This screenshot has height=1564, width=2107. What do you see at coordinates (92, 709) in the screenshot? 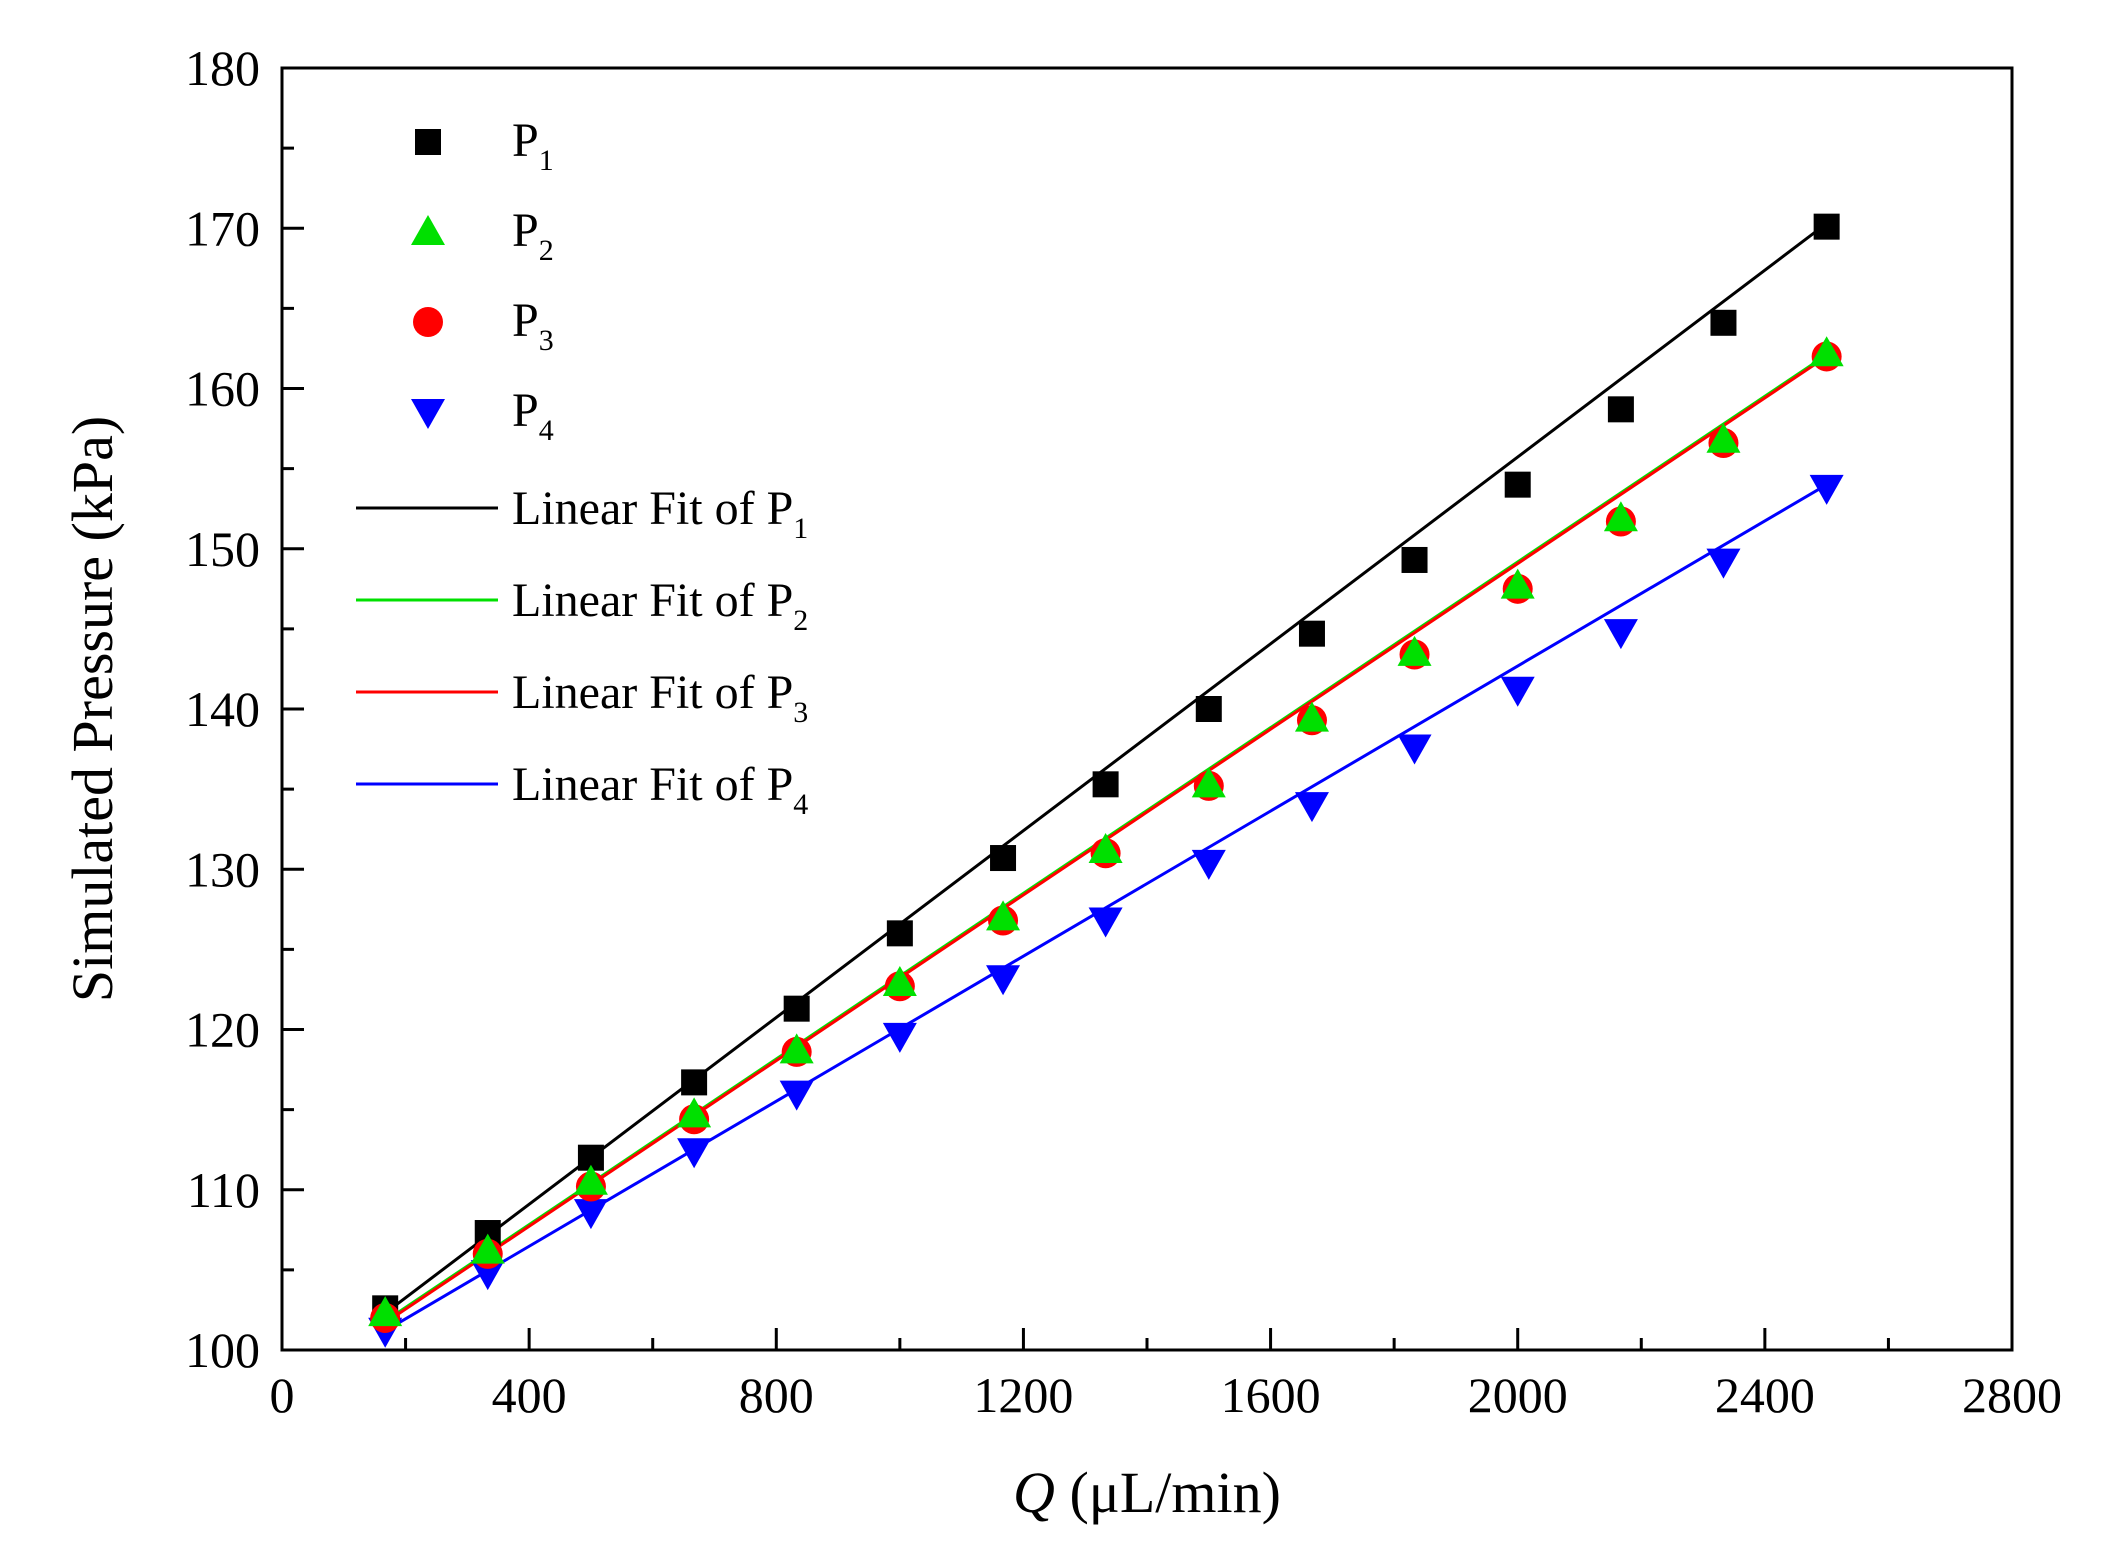
I see `y-axis-label: Simulated Pressure (kPa)` at bounding box center [92, 709].